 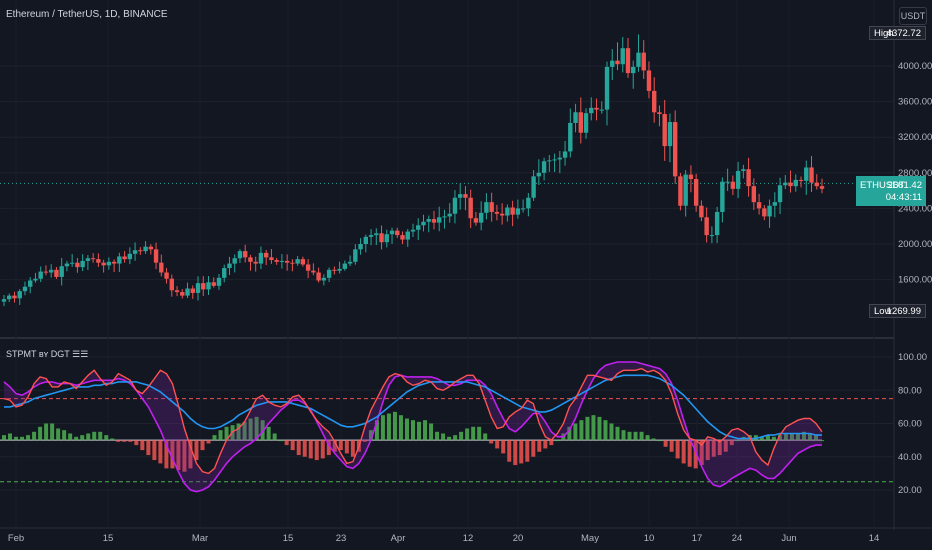 I want to click on indicator-tick-label: 100.00, so click(x=912, y=357).